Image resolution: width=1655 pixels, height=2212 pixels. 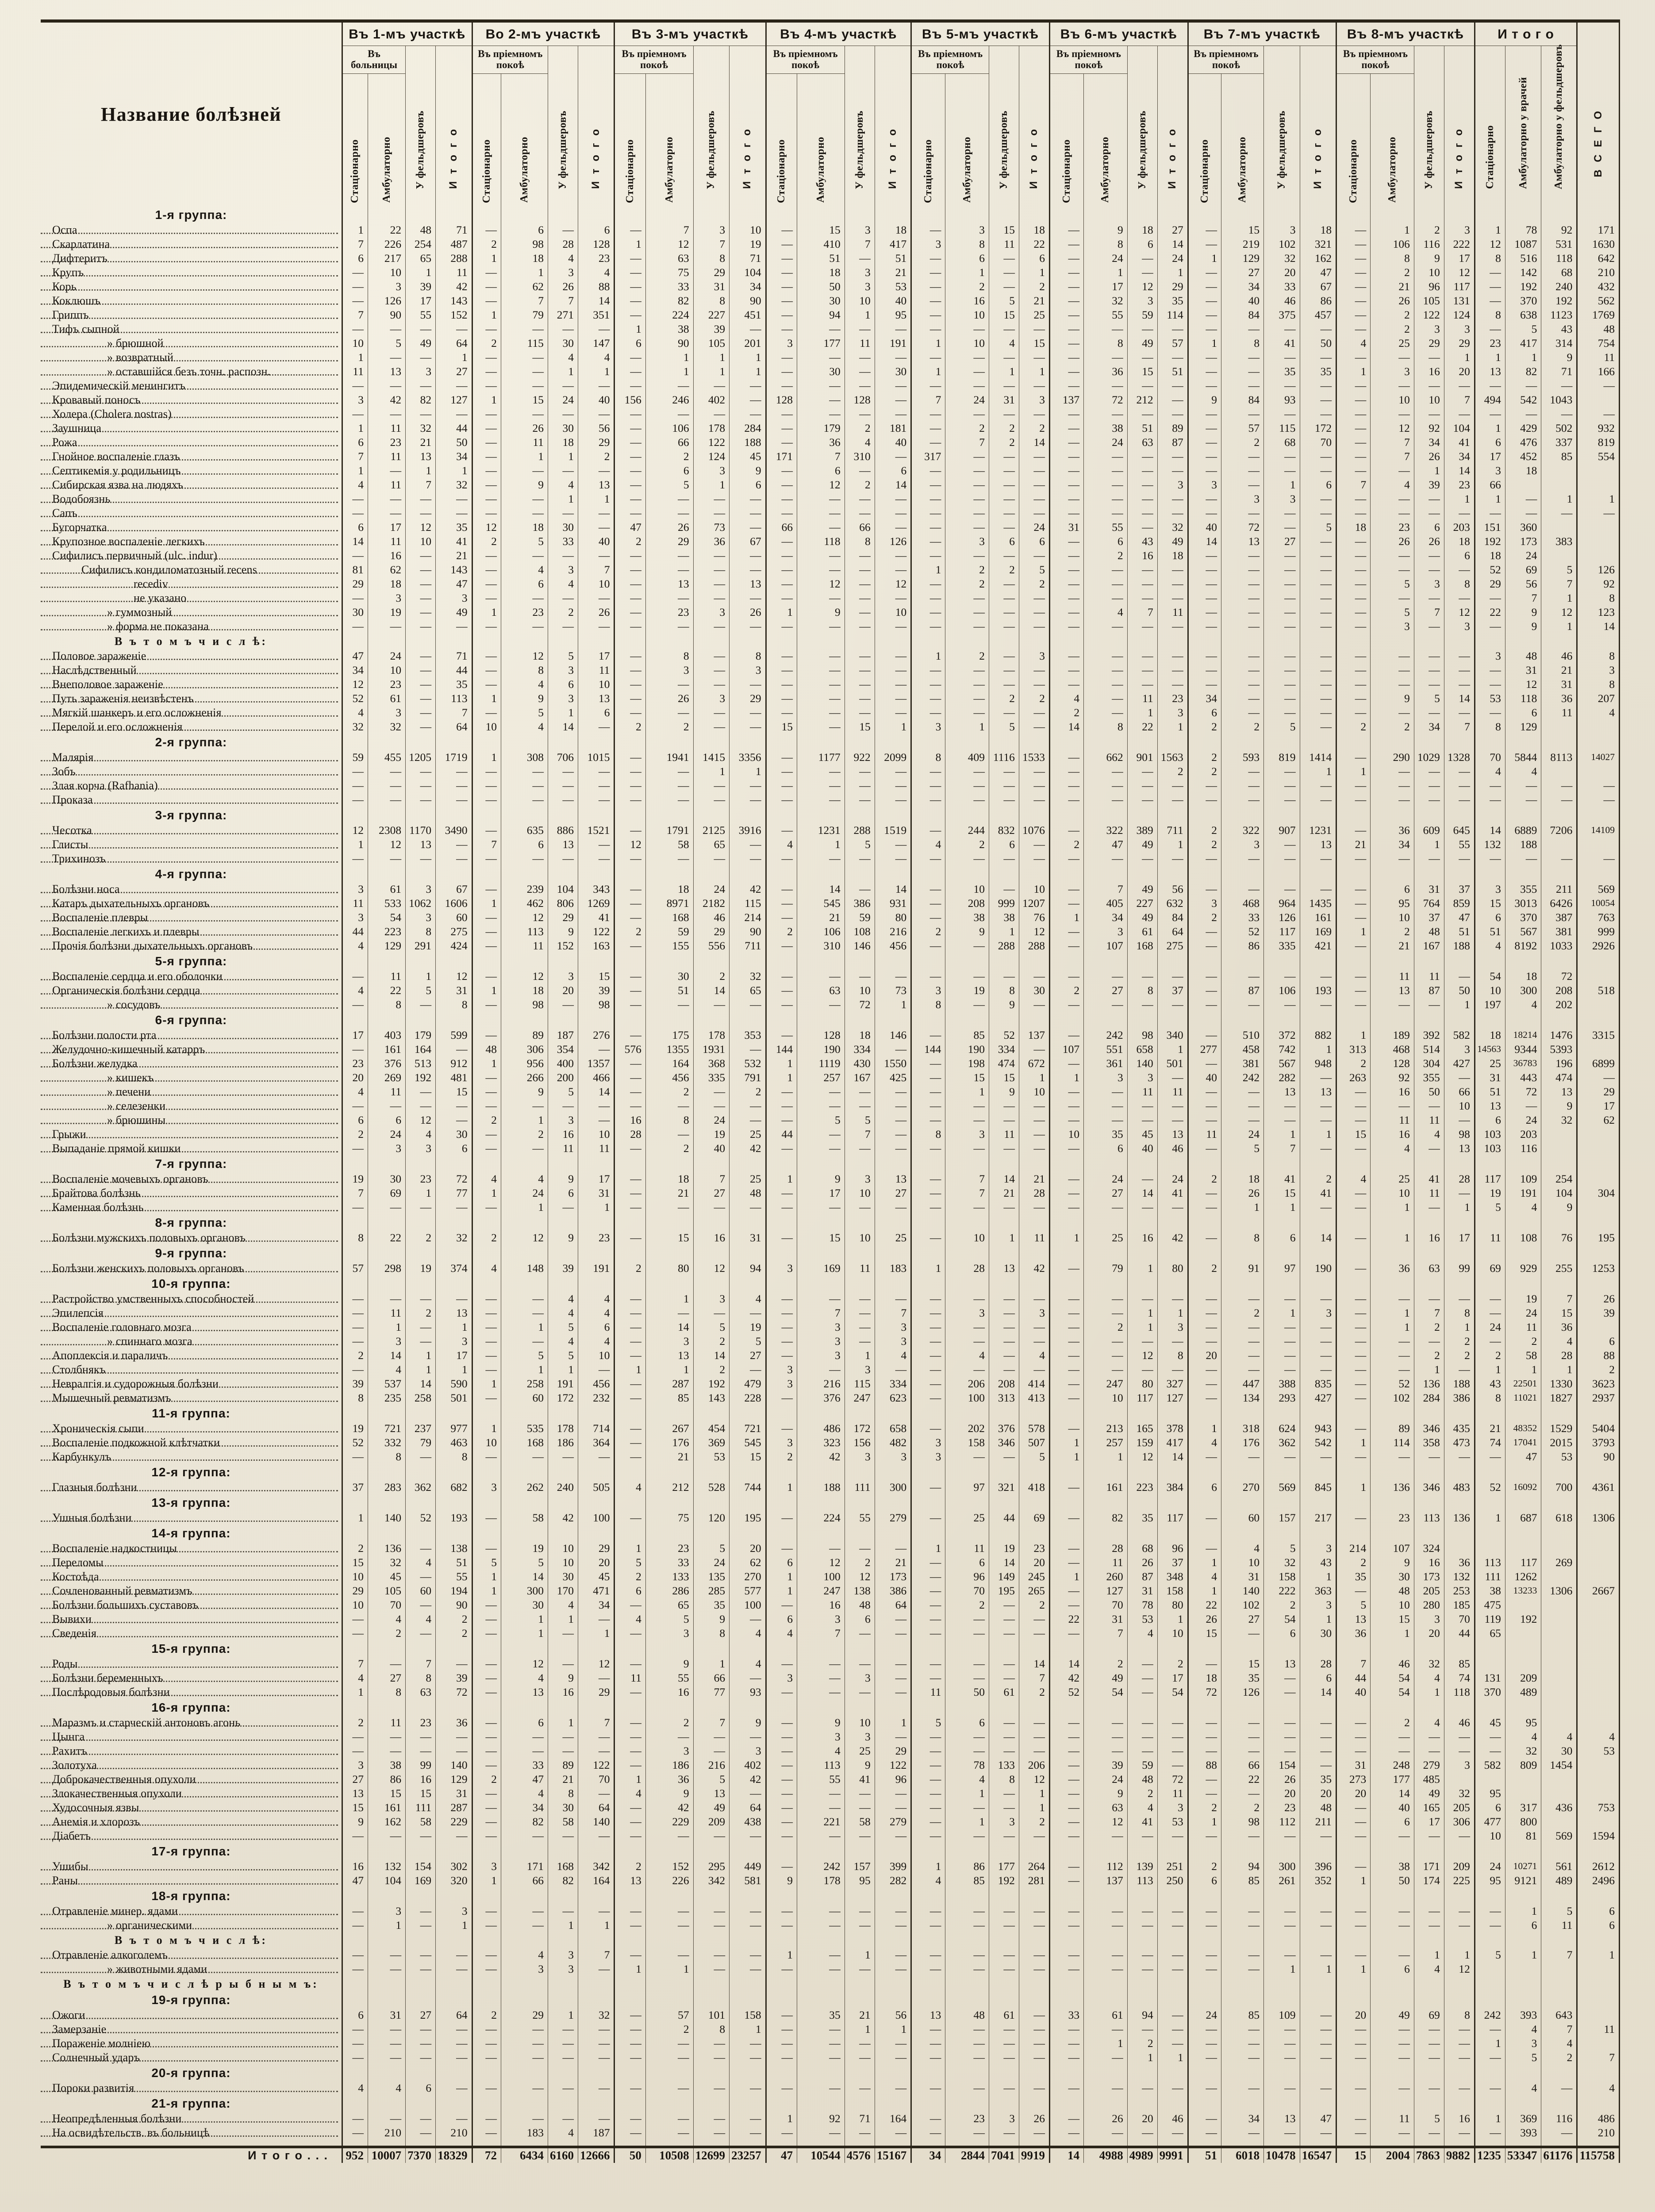 What do you see at coordinates (524, 1866) in the screenshot?
I see `cell-value: 171` at bounding box center [524, 1866].